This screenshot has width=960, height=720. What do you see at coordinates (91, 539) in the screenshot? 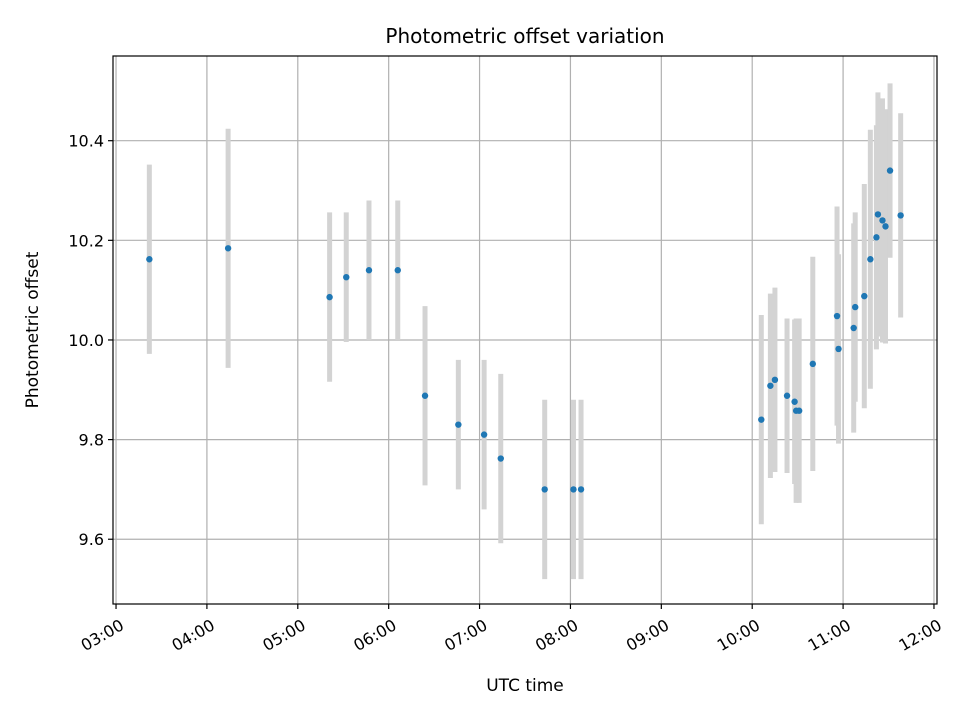
I see `y-tick-label: 9.6` at bounding box center [91, 539].